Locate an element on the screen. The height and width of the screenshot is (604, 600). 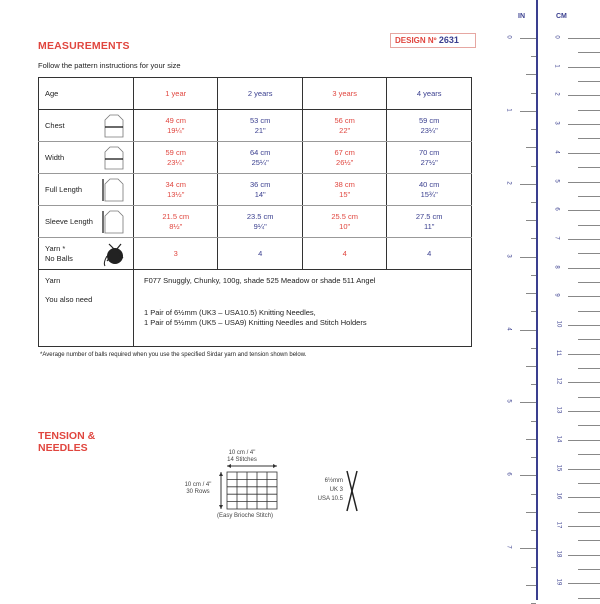
cm-value: 59 cm is located at coordinates (175, 152).